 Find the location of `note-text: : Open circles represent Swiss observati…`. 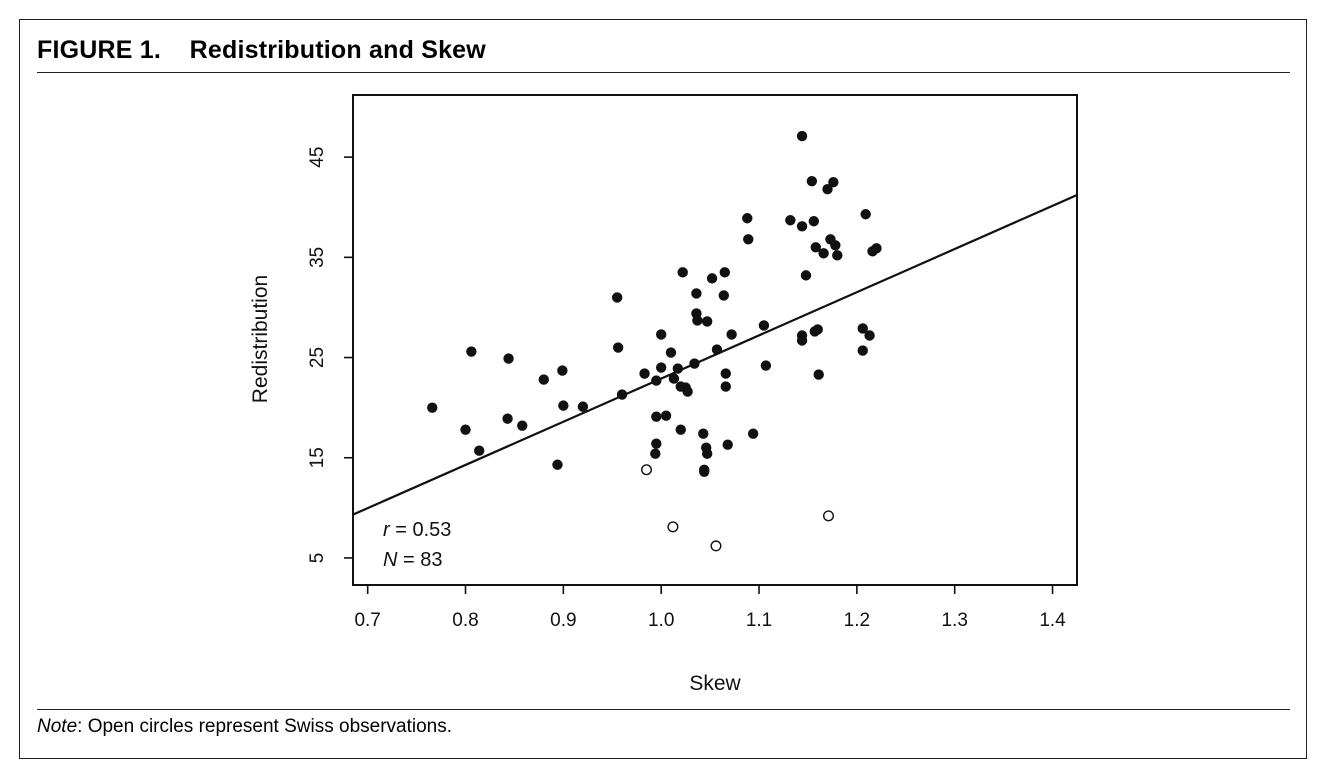

note-text: : Open circles represent Swiss observati… is located at coordinates (265, 726).